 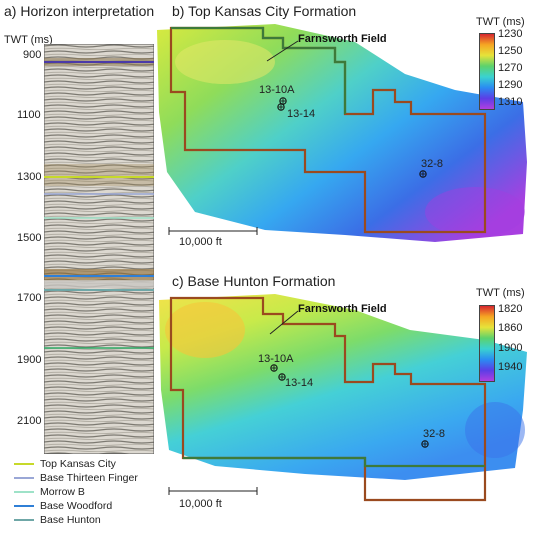 What do you see at coordinates (510, 102) in the screenshot?
I see `colorbar-tick: 1310` at bounding box center [510, 102].